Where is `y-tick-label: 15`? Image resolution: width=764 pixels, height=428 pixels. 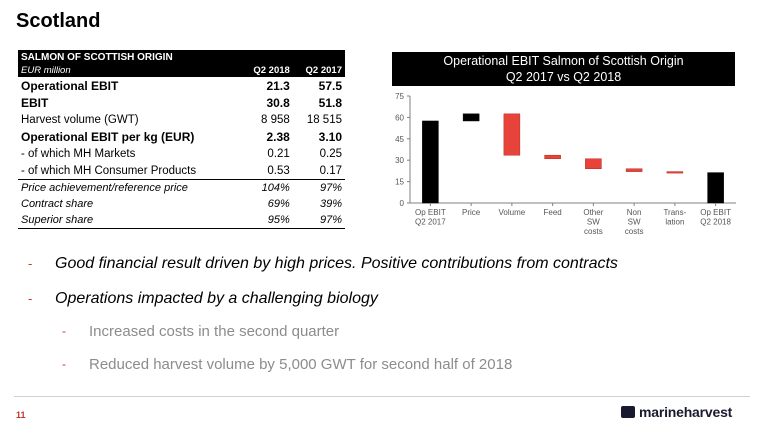
y-tick-label: 15 is located at coordinates (399, 182).